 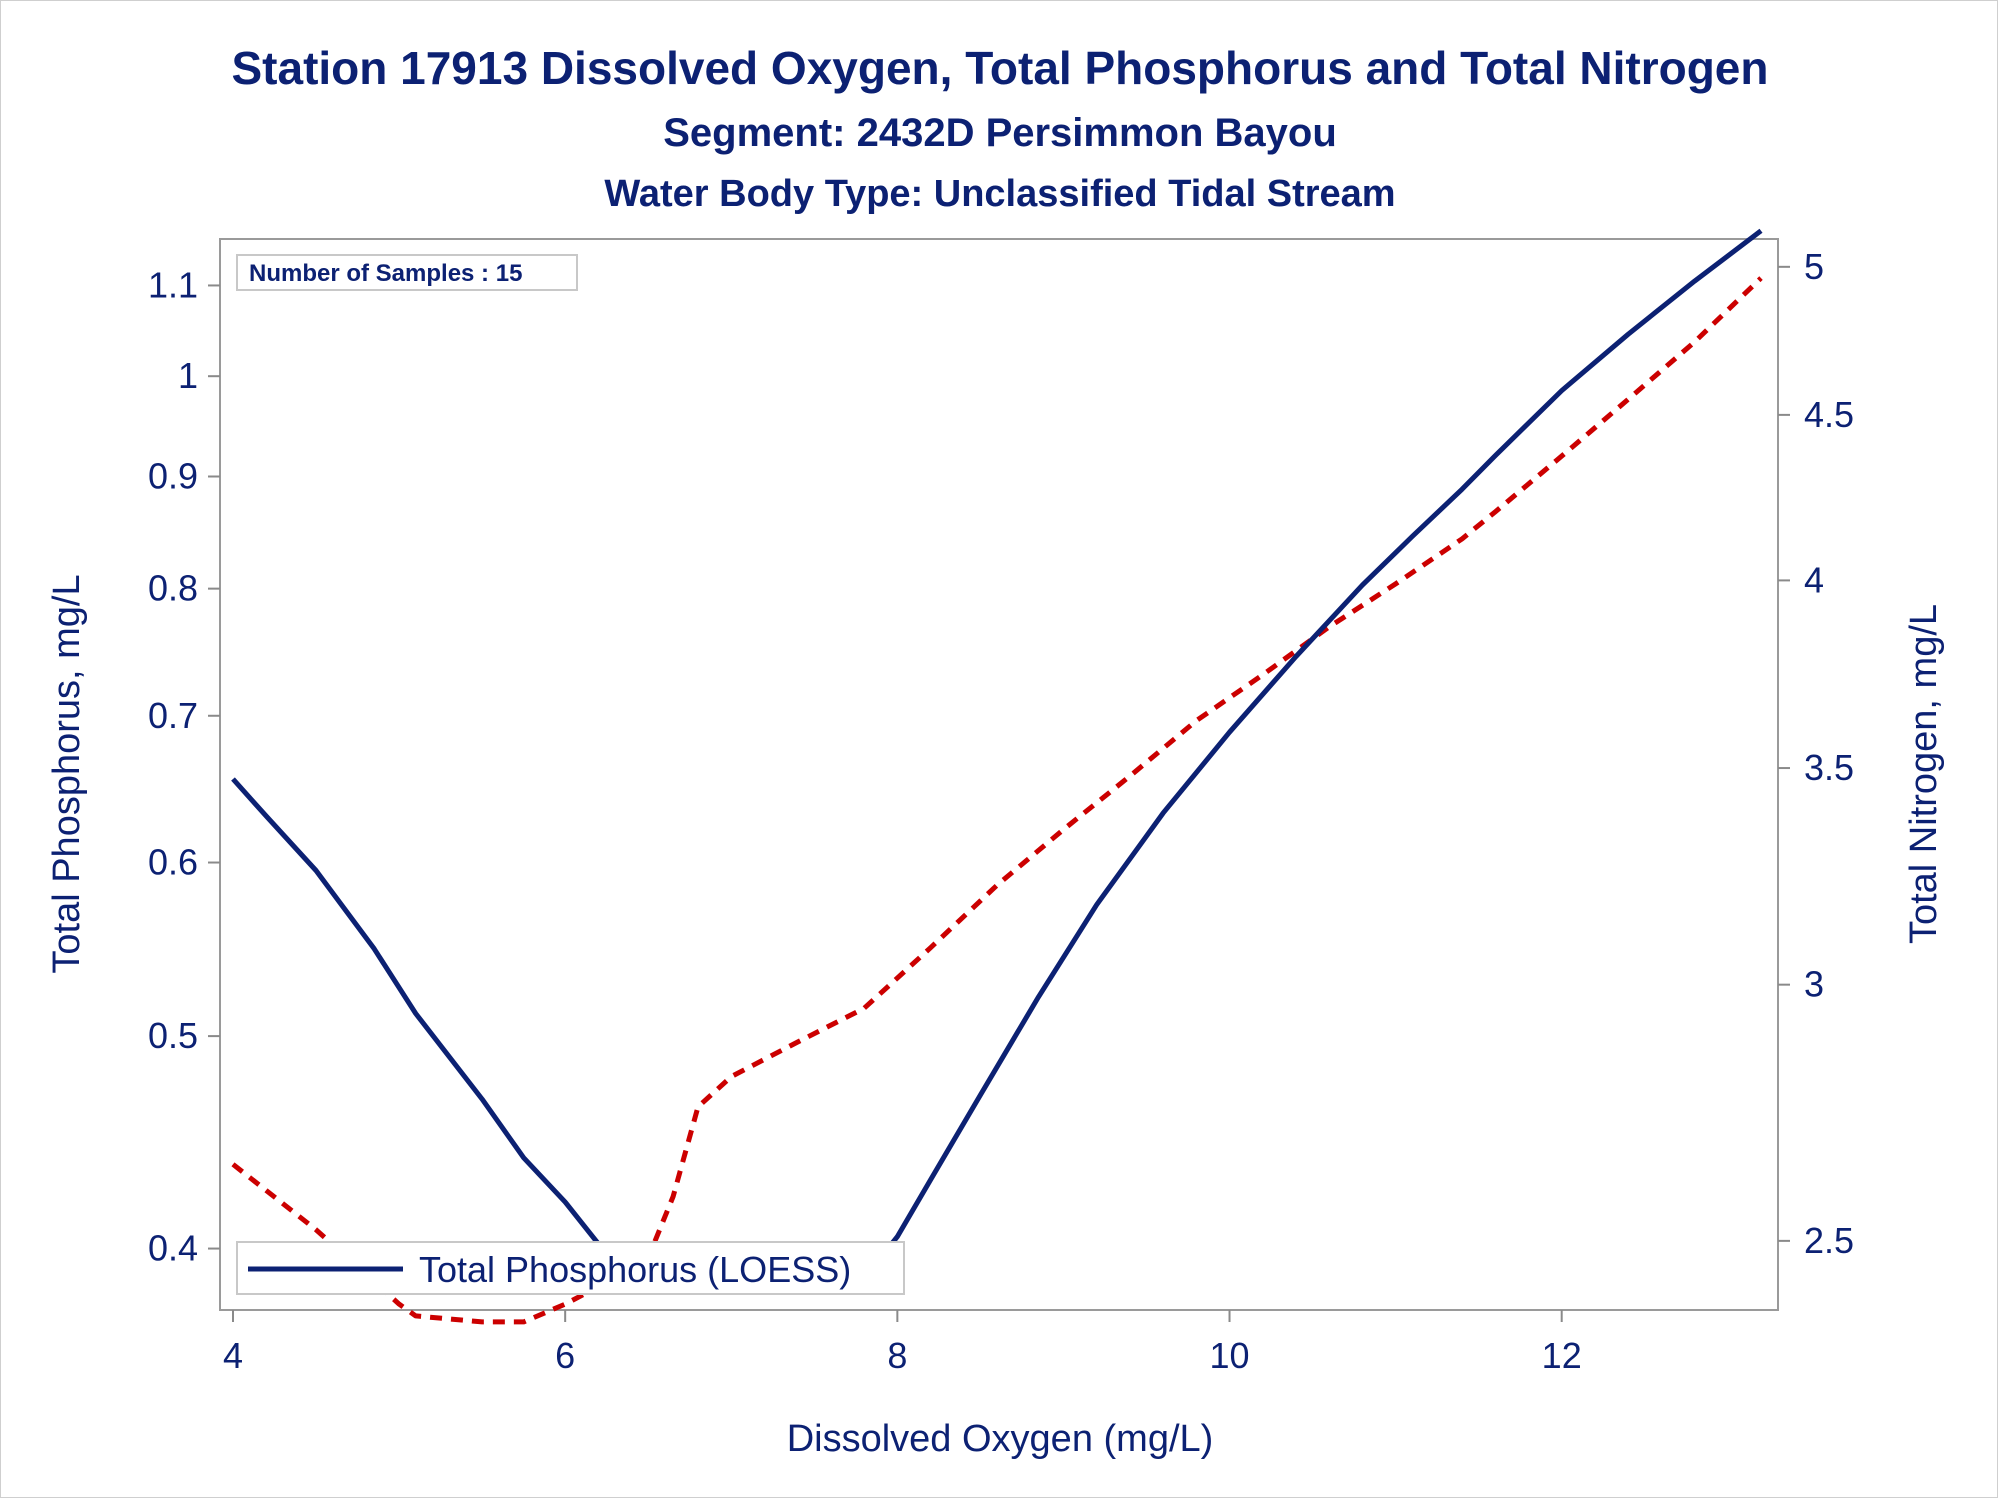 I want to click on y-right-tick-label: 2.5, so click(x=1829, y=1240).